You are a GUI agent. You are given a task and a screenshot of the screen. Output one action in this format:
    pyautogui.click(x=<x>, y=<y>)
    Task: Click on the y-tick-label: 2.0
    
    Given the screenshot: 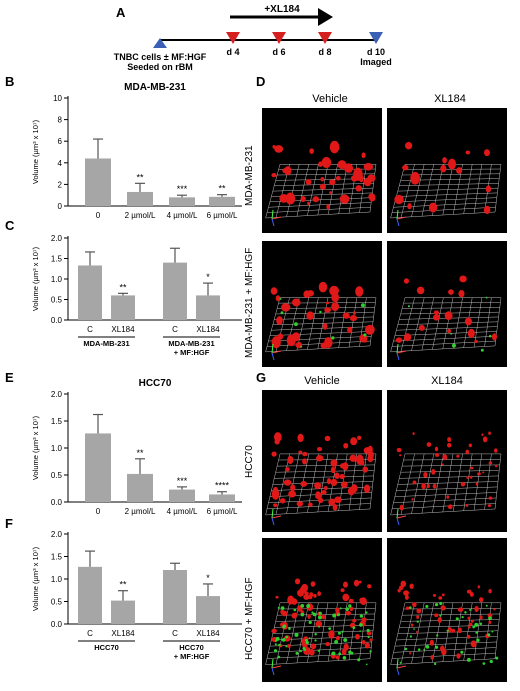 What is the action you would take?
    pyautogui.click(x=57, y=534)
    